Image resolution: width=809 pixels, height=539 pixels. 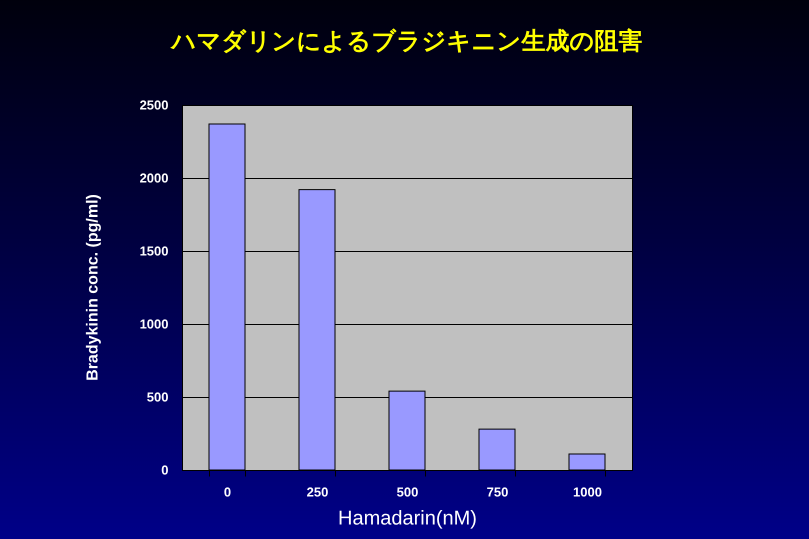 What do you see at coordinates (157, 397) in the screenshot?
I see `y-tick-label: 500` at bounding box center [157, 397].